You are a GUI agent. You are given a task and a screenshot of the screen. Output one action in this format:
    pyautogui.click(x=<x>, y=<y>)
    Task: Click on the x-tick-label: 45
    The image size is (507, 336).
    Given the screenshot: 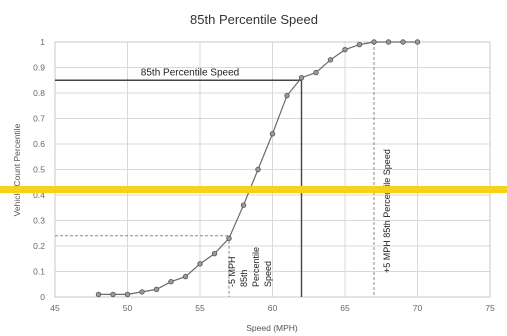 What is the action you would take?
    pyautogui.click(x=55, y=308)
    